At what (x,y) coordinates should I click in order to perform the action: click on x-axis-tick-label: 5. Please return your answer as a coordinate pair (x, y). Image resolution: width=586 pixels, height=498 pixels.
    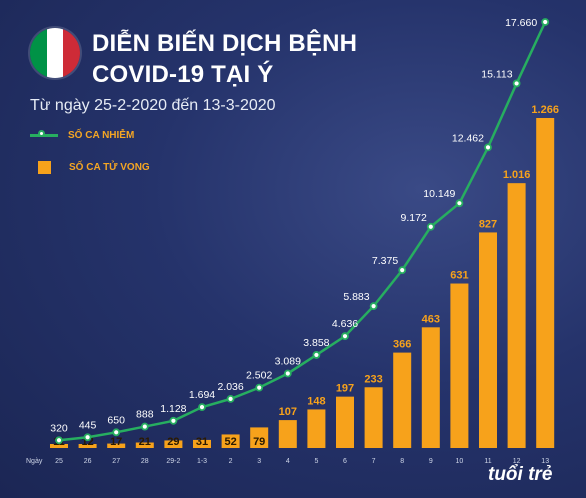
    Looking at the image, I should click on (316, 461).